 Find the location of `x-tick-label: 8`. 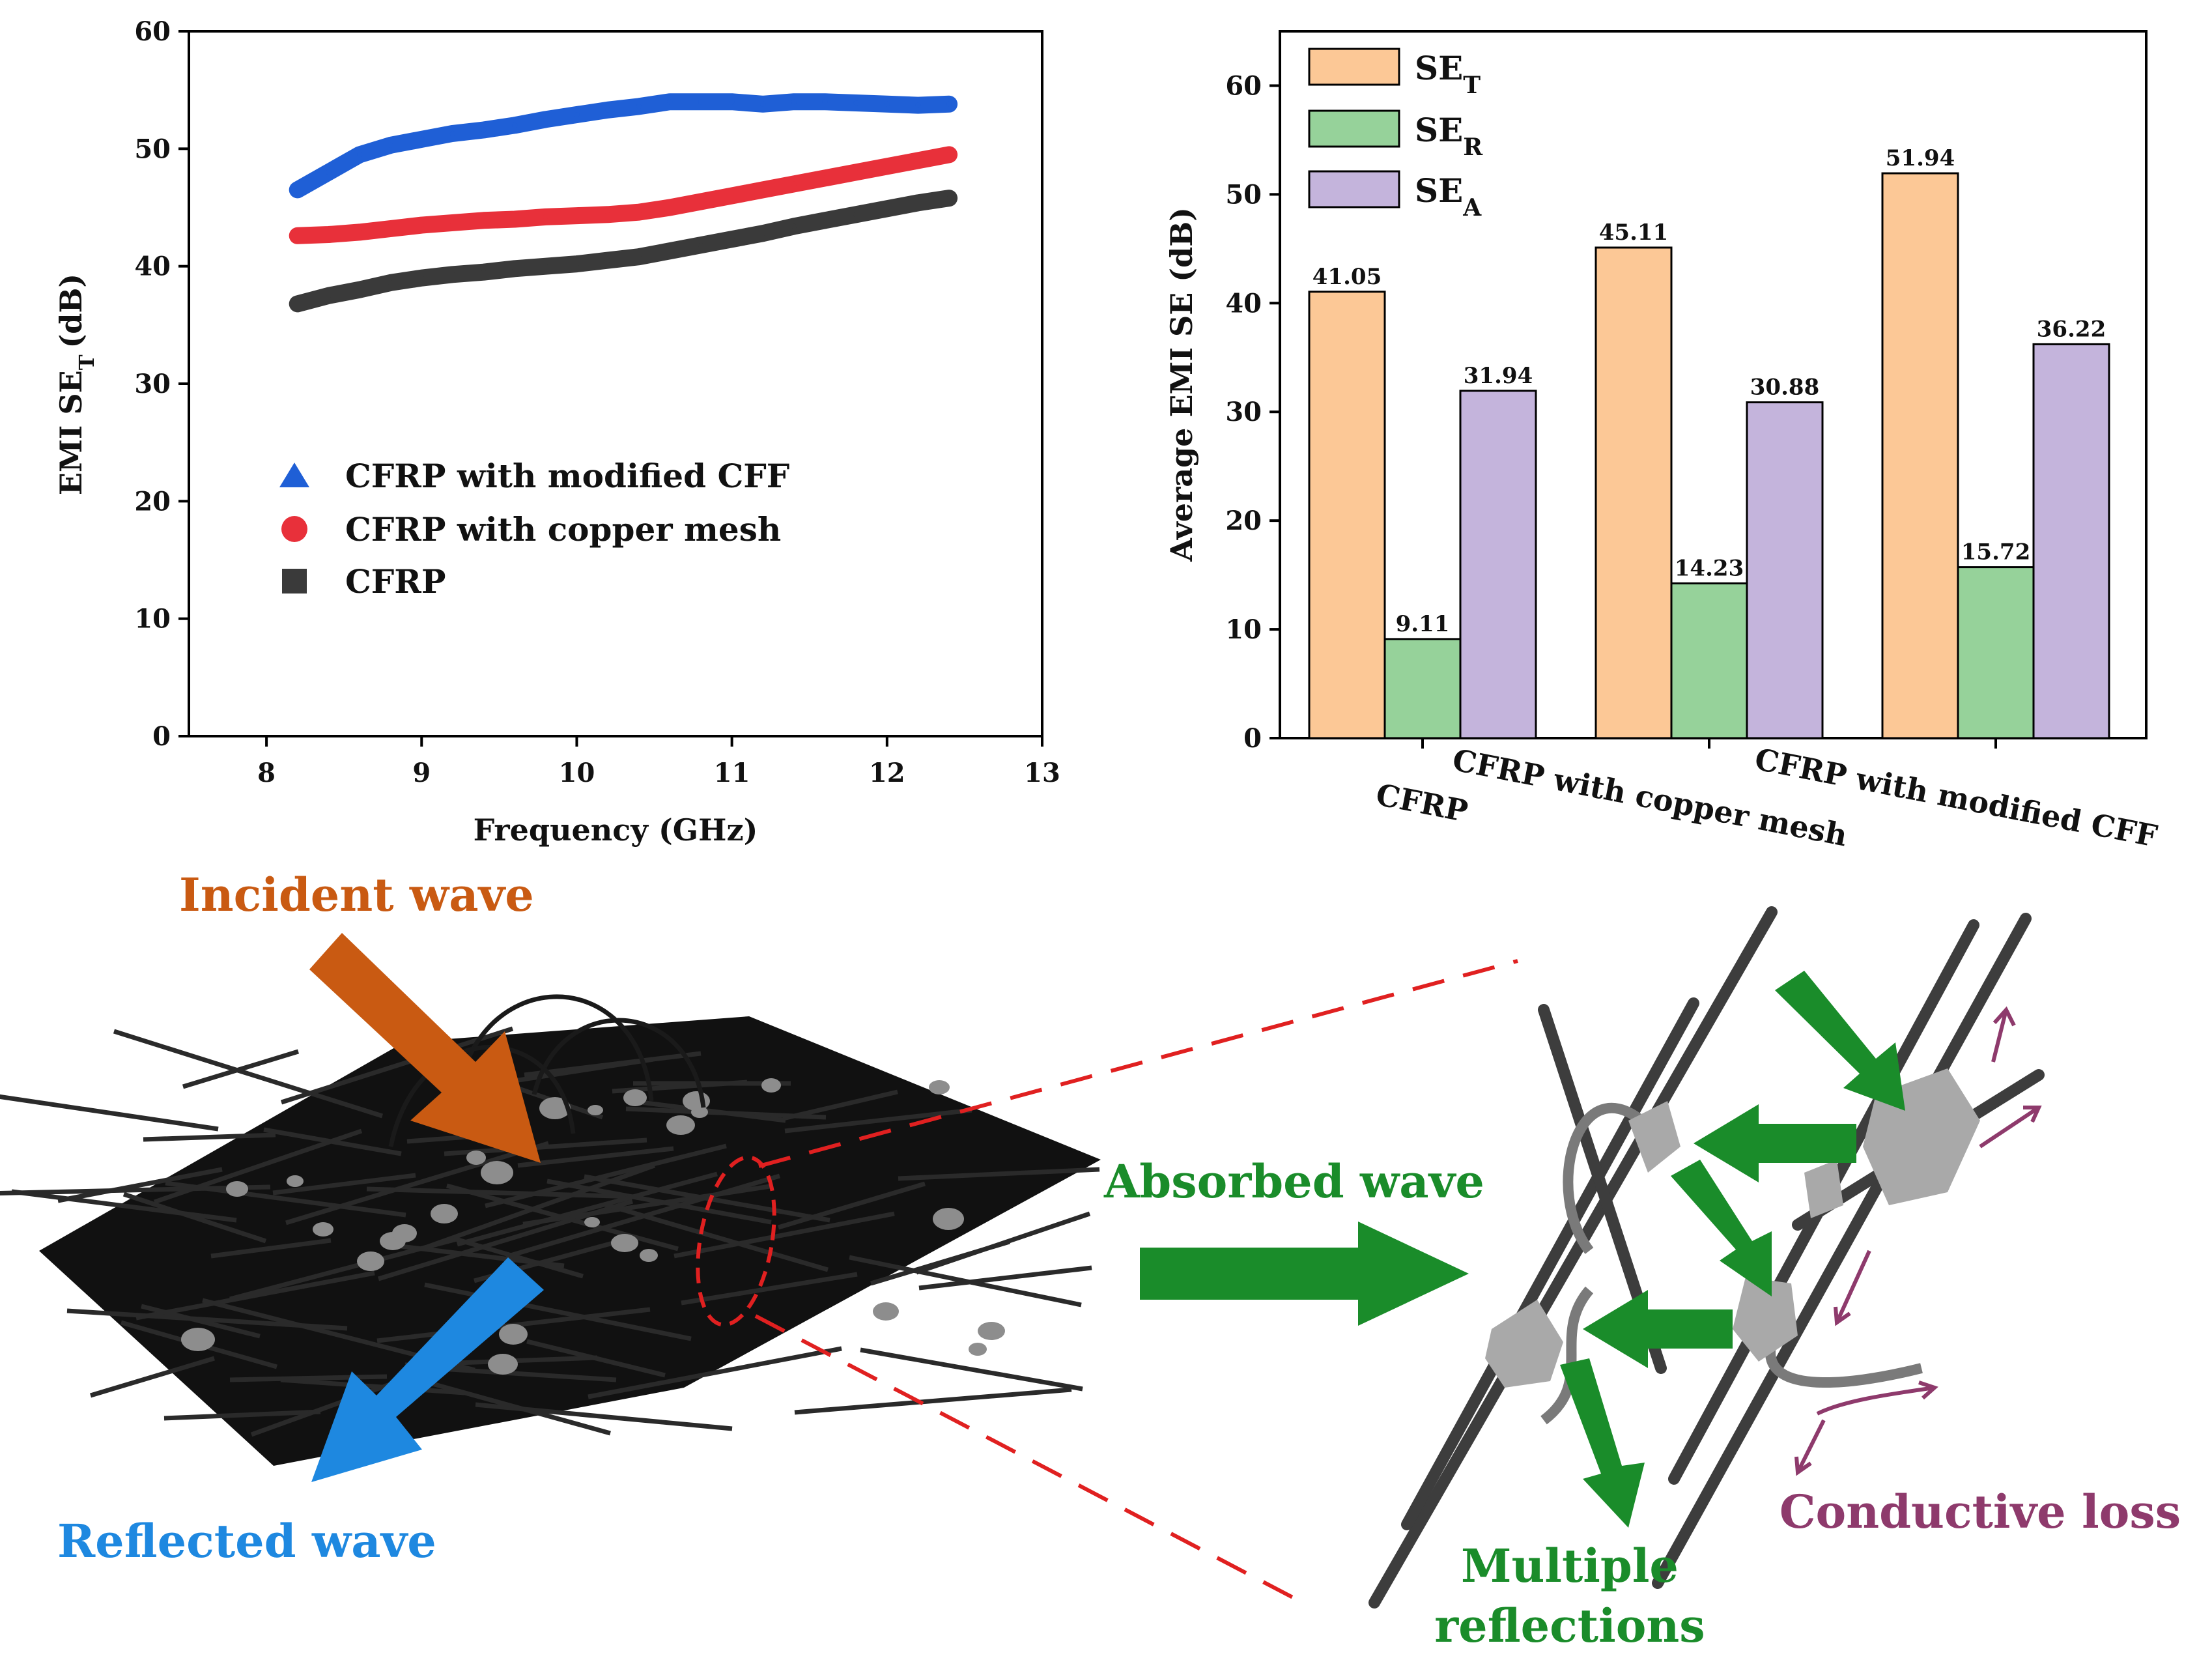

x-tick-label: 8 is located at coordinates (266, 773).